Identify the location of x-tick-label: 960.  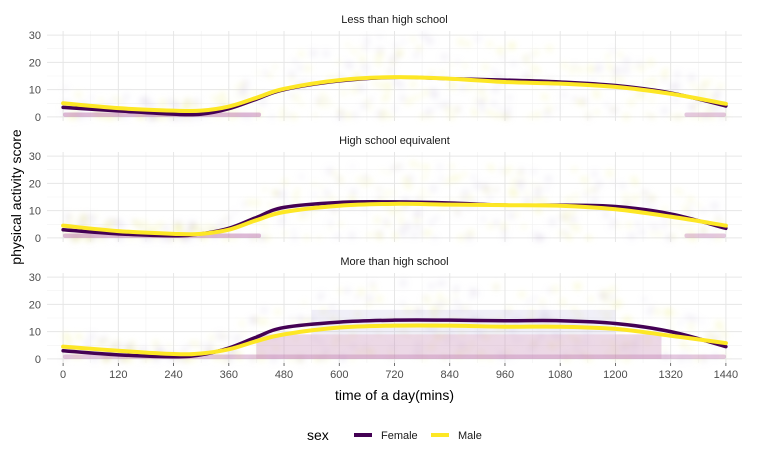
(505, 375).